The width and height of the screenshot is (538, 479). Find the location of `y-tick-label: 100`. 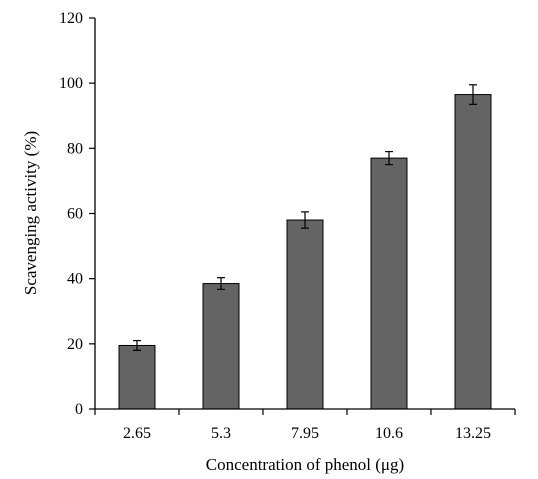

y-tick-label: 100 is located at coordinates (71, 83).